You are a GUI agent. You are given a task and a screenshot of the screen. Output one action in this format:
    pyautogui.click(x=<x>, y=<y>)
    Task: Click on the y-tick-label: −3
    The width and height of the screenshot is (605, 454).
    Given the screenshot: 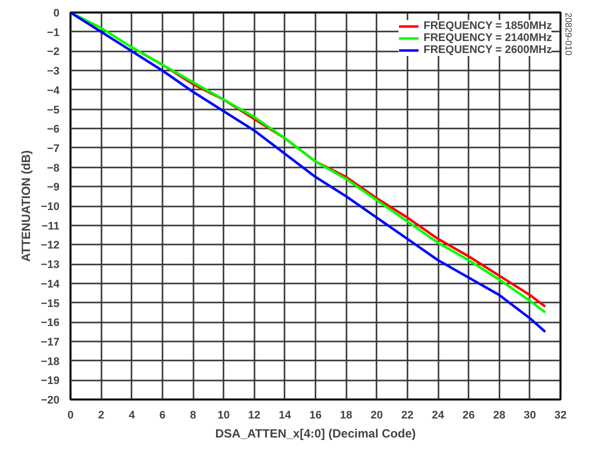 What is the action you would take?
    pyautogui.click(x=53, y=72)
    